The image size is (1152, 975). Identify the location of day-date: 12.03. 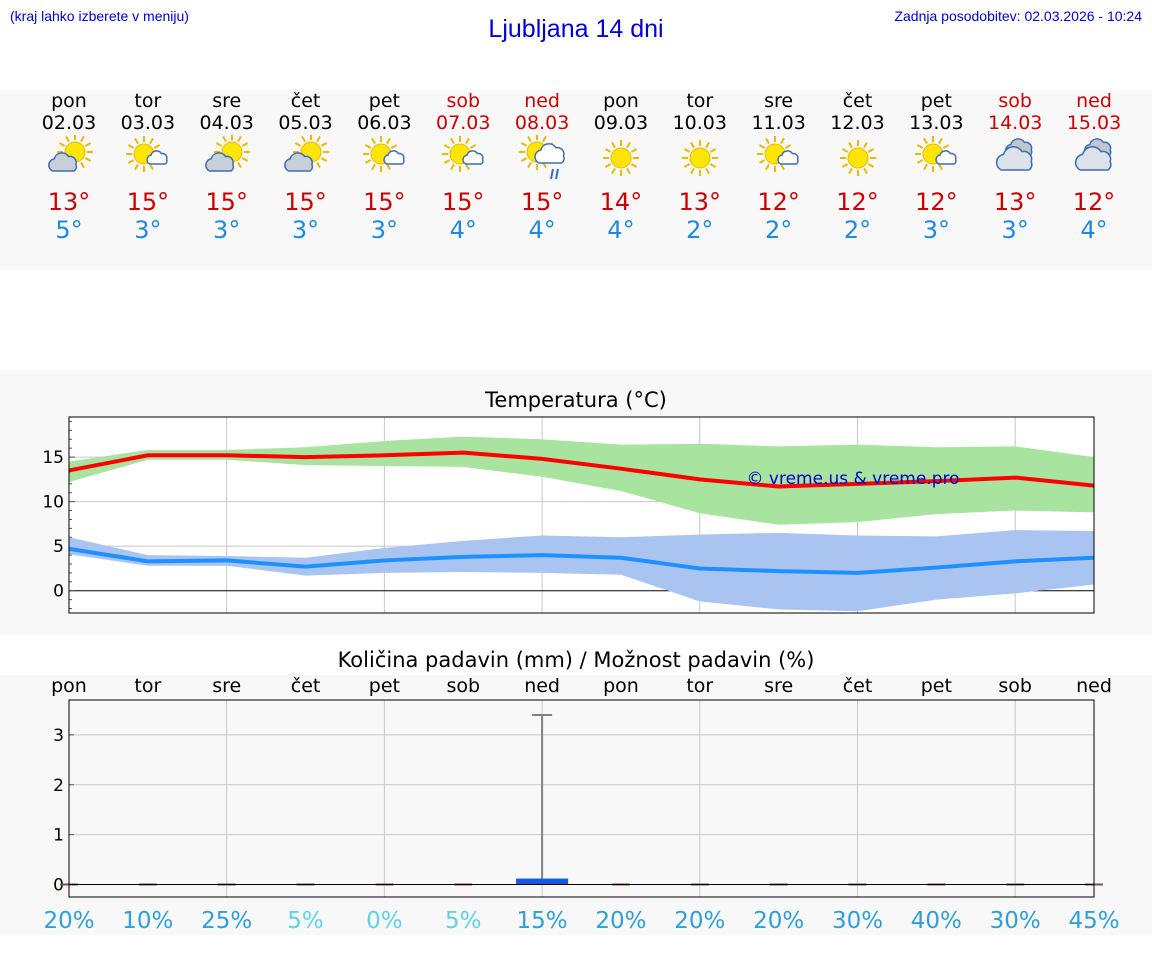
(857, 123).